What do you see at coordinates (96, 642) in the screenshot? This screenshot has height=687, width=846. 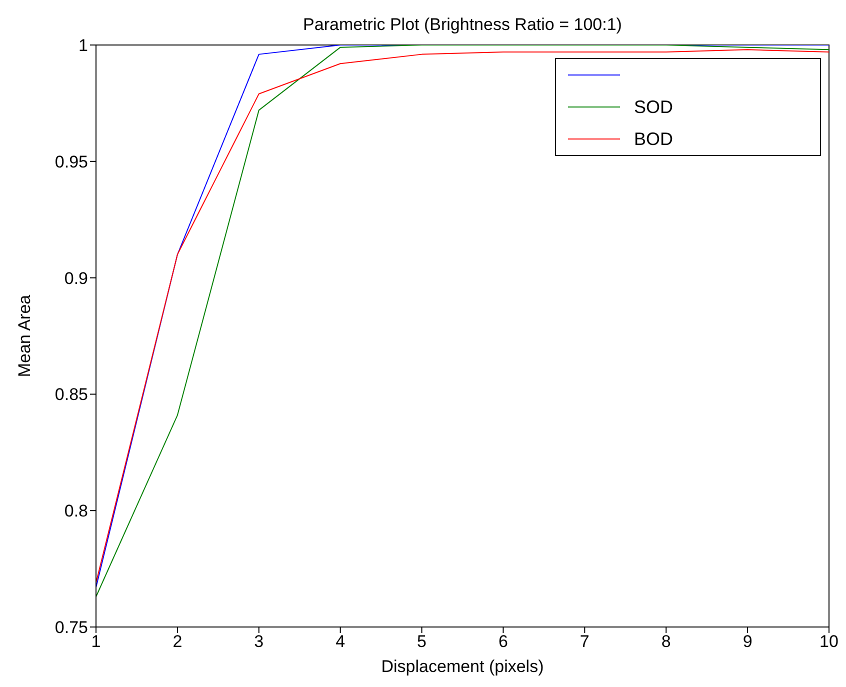 I see `x-tick-label: 1` at bounding box center [96, 642].